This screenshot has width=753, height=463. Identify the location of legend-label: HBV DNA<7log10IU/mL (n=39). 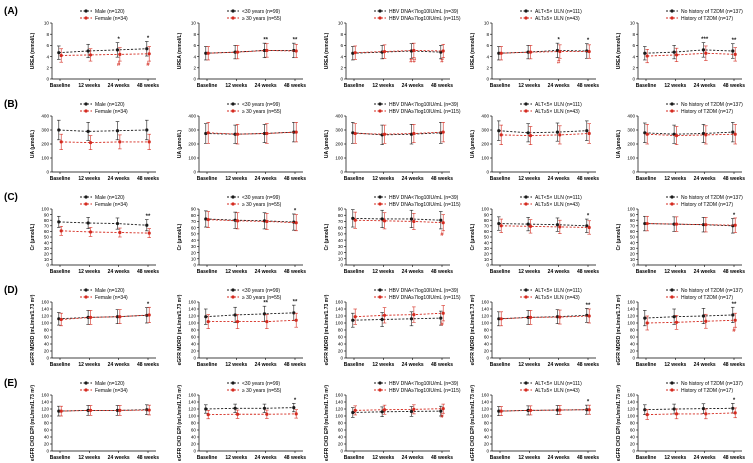
(424, 105).